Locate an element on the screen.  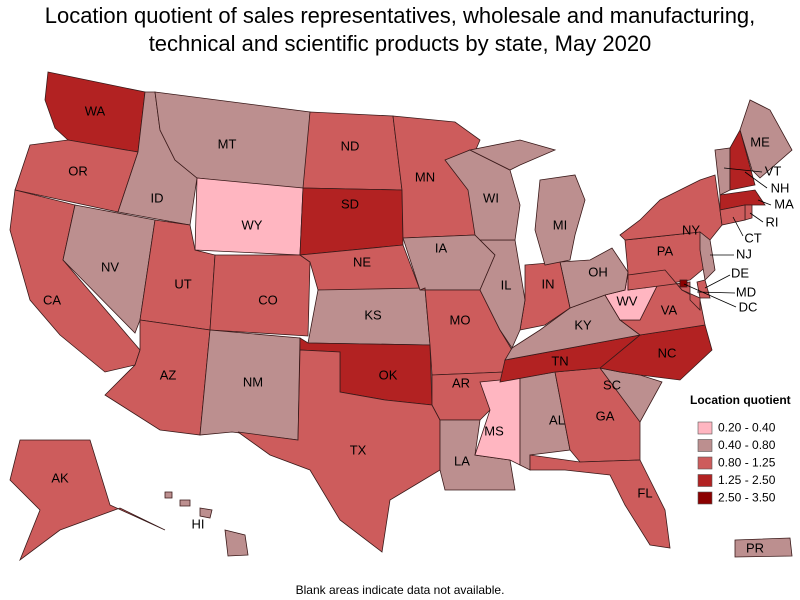
state-label: IN is located at coordinates (548, 283).